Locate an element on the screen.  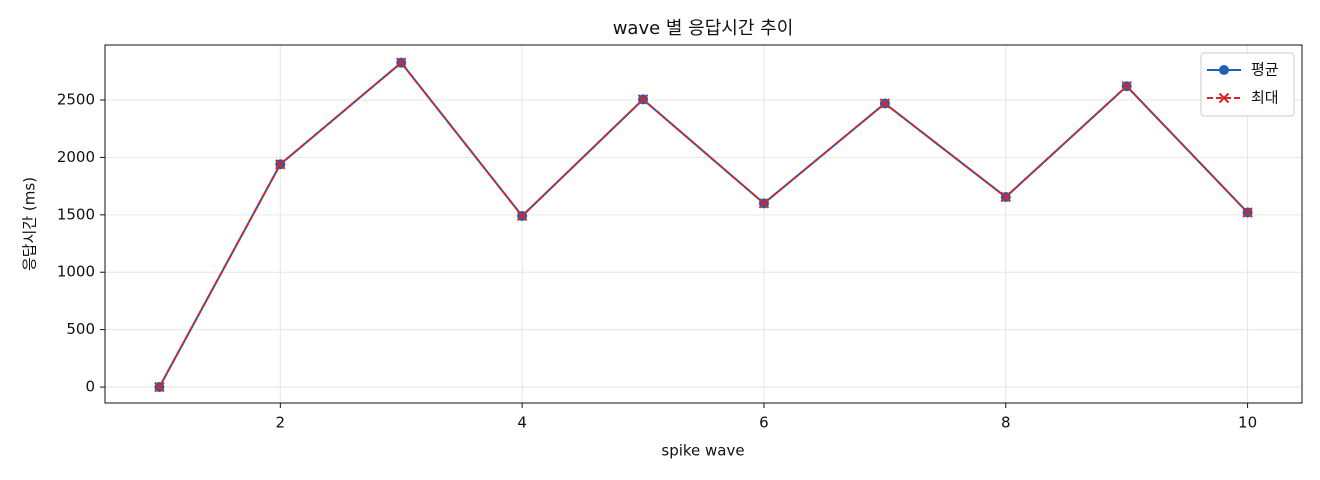
x-tick-label: 8 is located at coordinates (1006, 423).